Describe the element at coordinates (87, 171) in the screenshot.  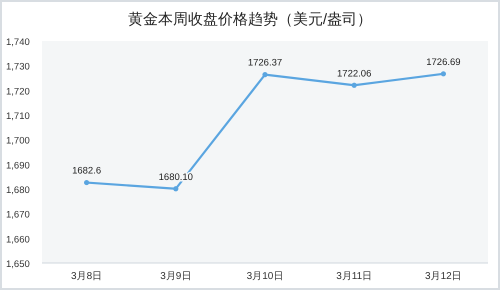
I see `data-label: 1682.6` at that location.